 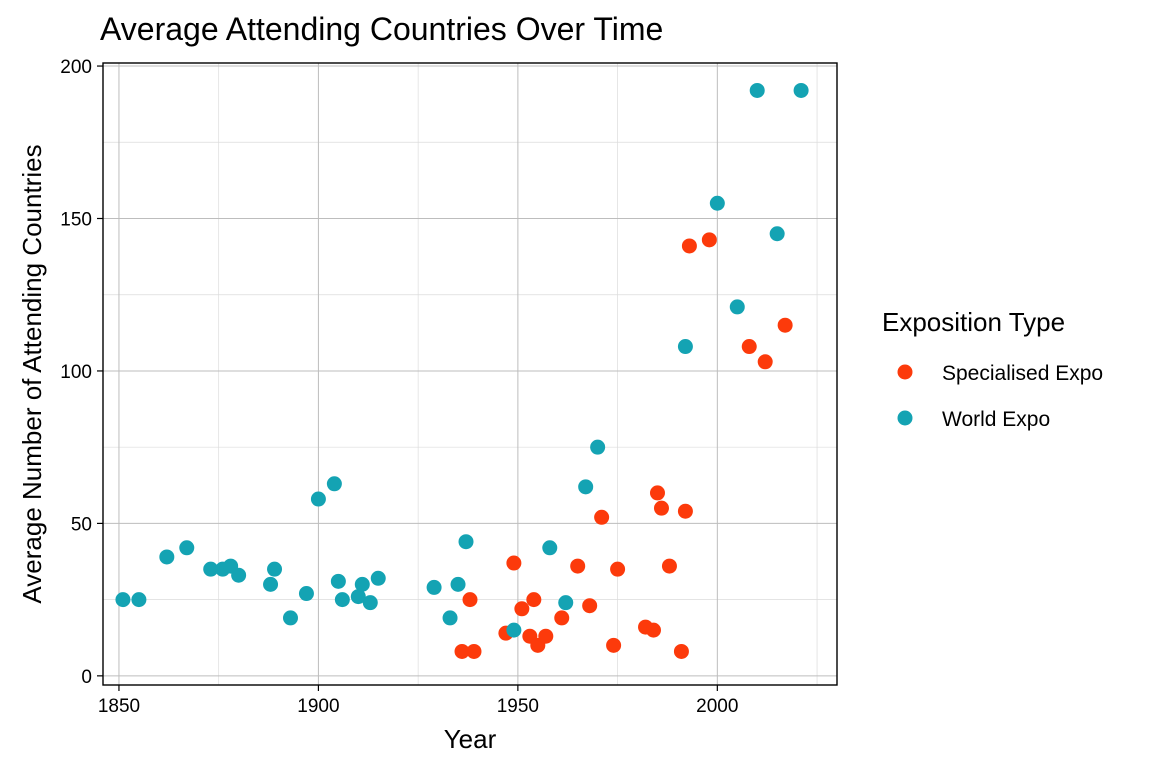 I want to click on y-tick-label: 100, so click(x=76, y=372).